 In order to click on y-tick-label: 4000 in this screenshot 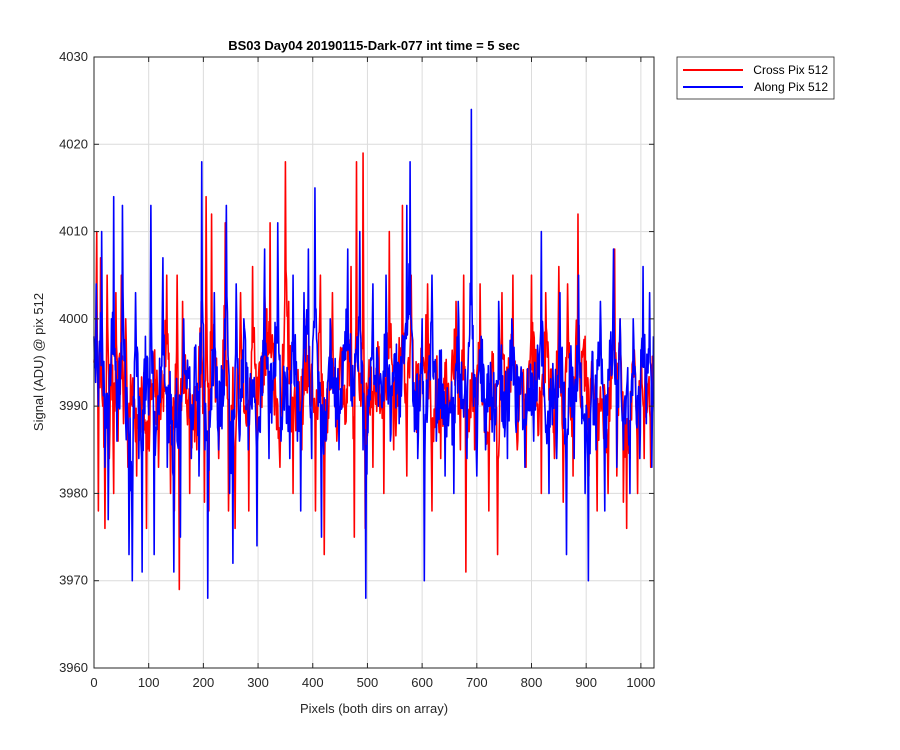, I will do `click(73, 318)`.